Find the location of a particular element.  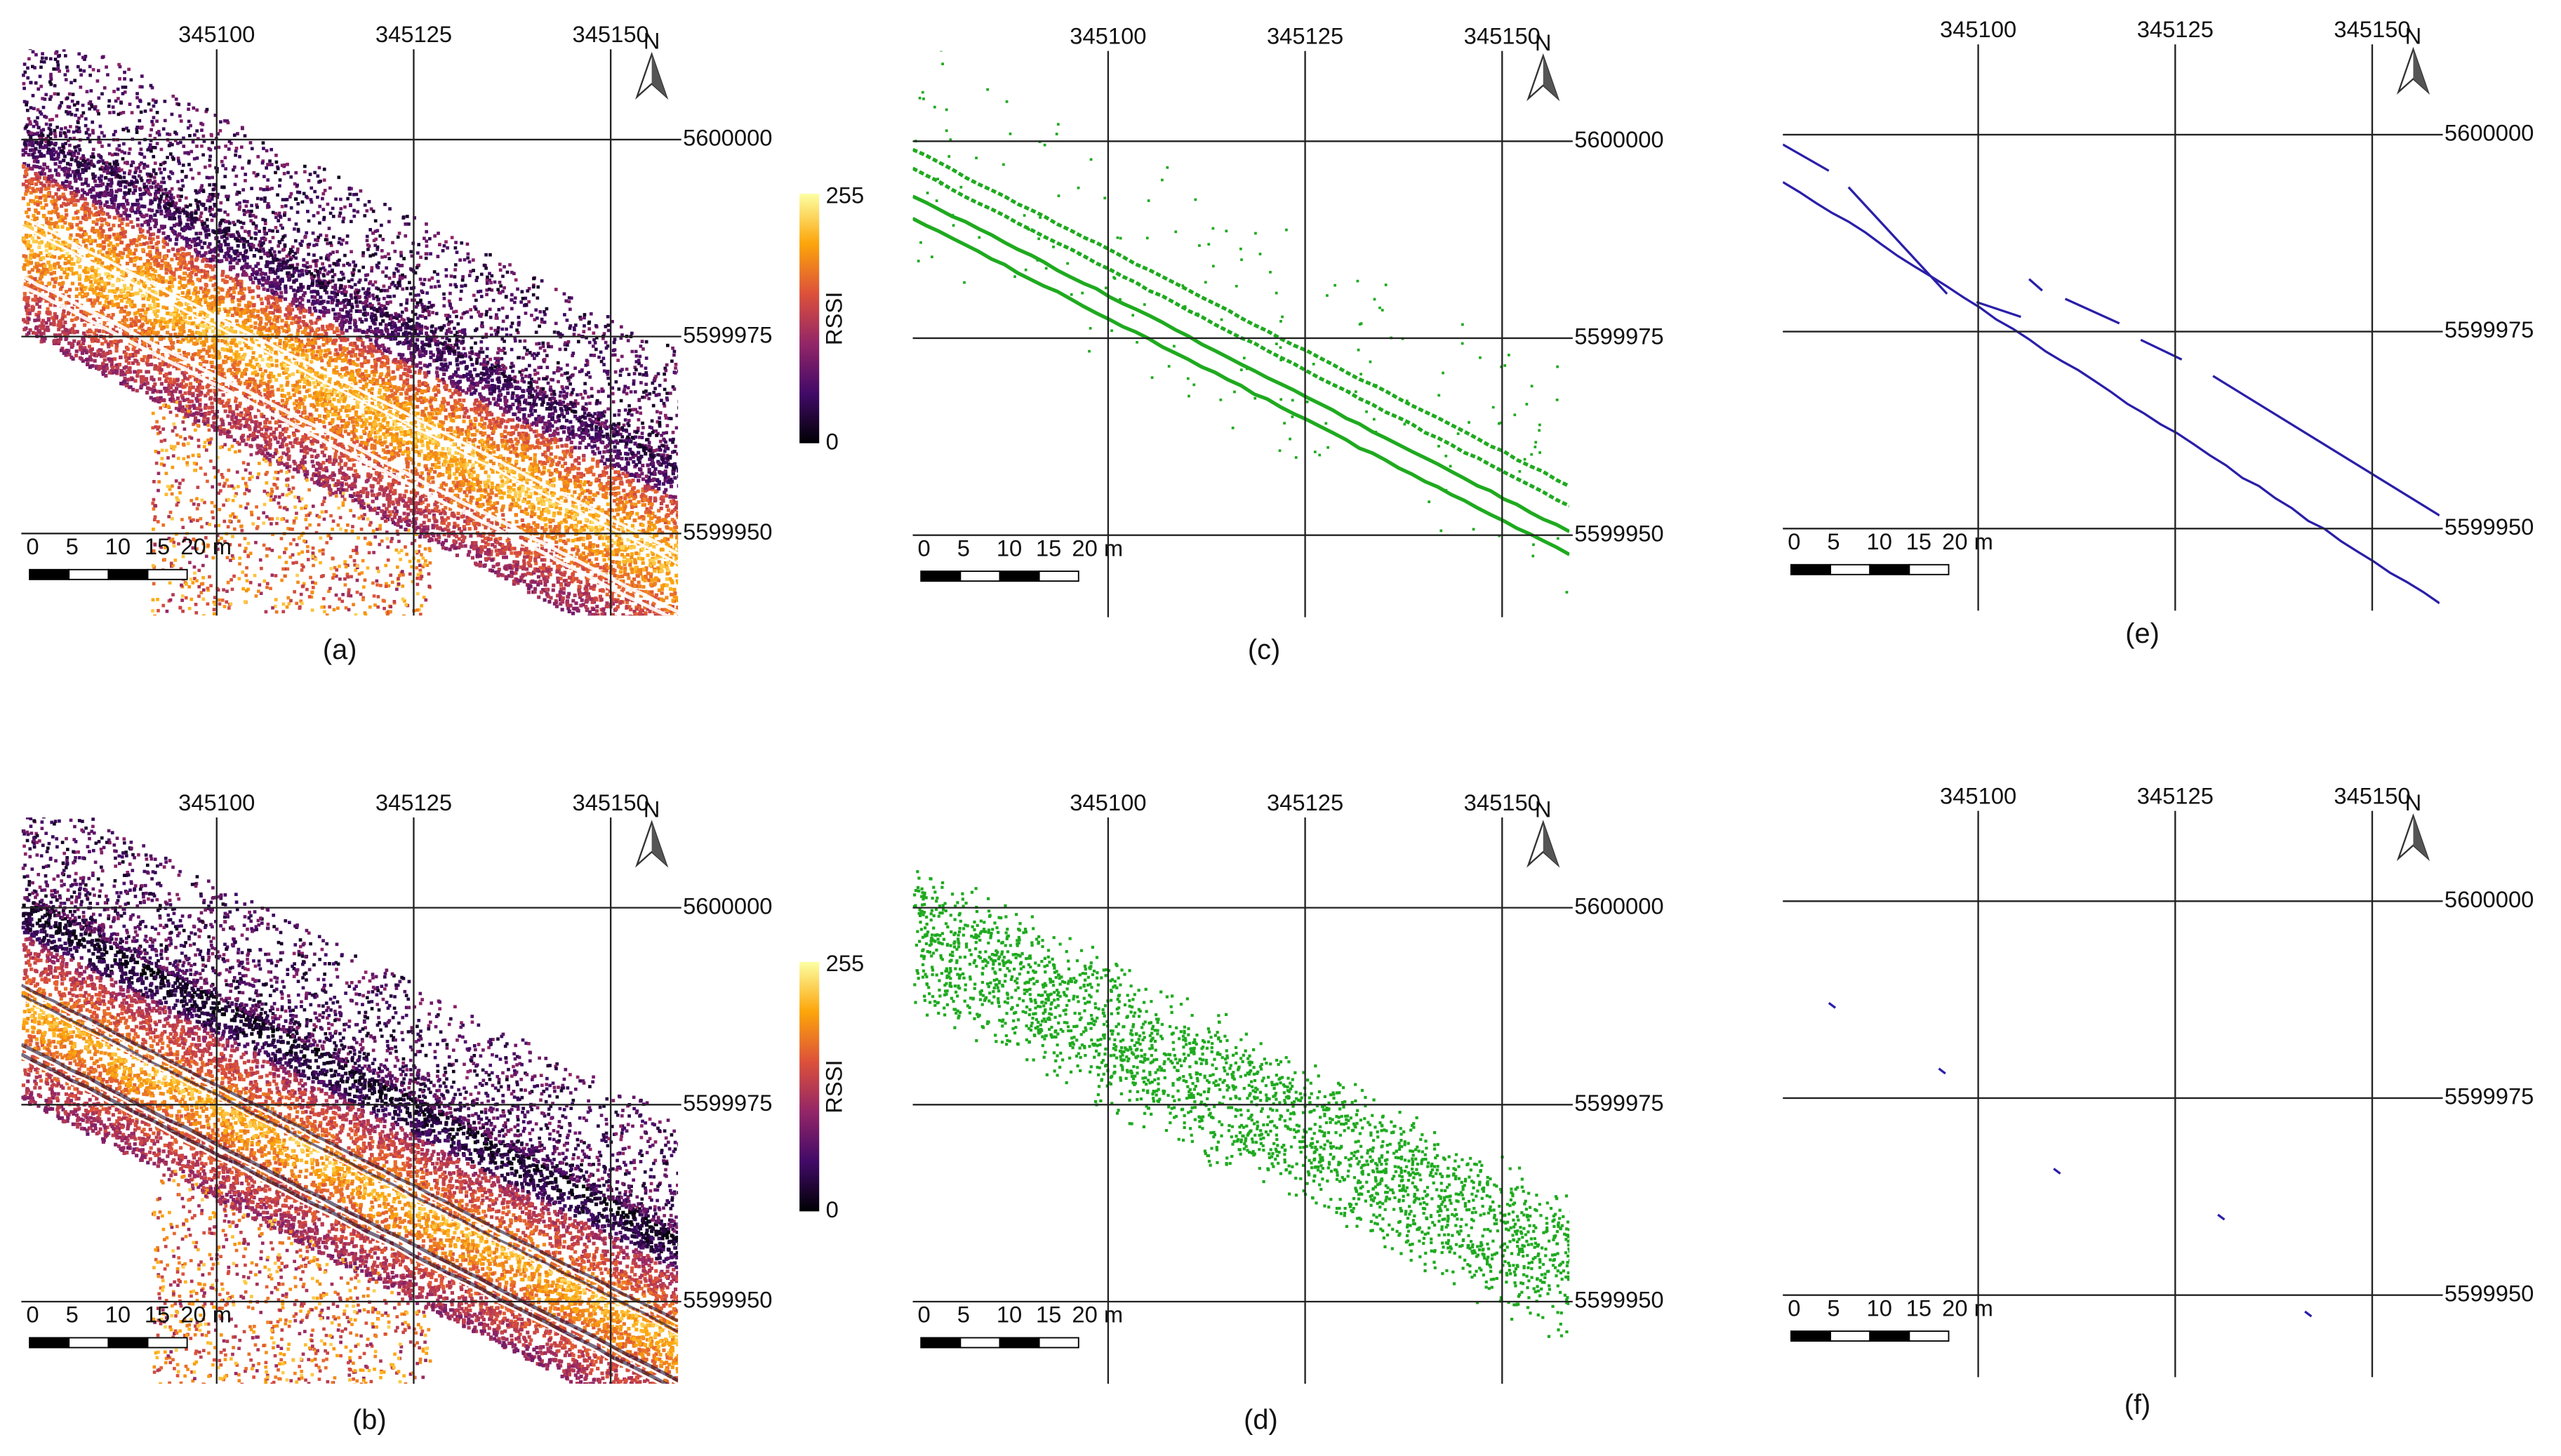

panel-caption: (b) is located at coordinates (369, 1420).